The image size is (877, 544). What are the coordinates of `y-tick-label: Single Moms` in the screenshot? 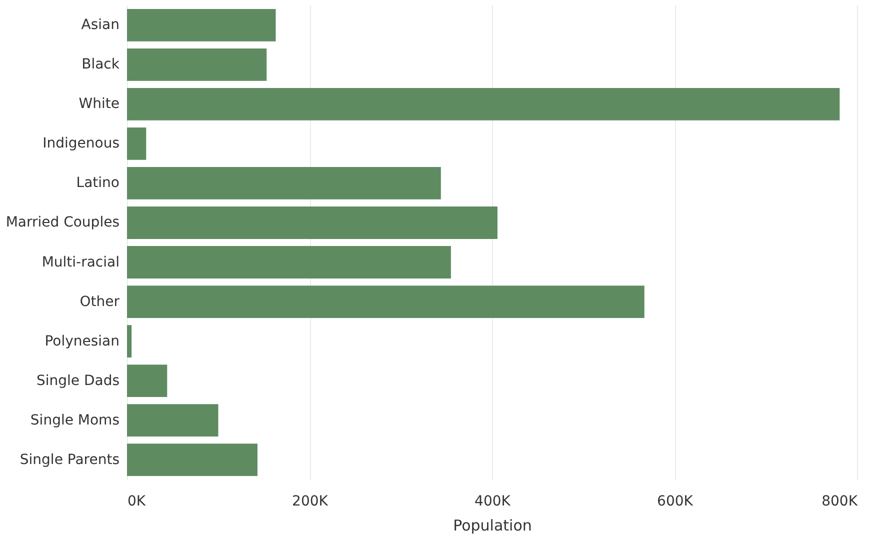 It's located at (75, 420).